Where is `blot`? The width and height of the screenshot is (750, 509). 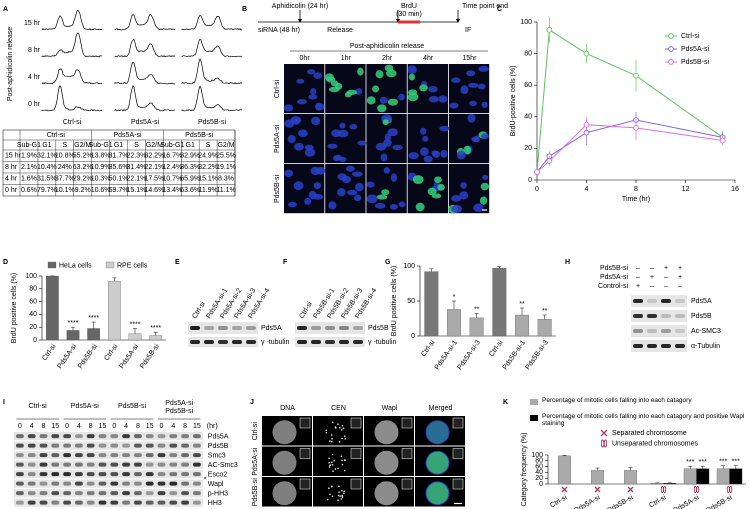
blot is located at coordinates (659, 346).